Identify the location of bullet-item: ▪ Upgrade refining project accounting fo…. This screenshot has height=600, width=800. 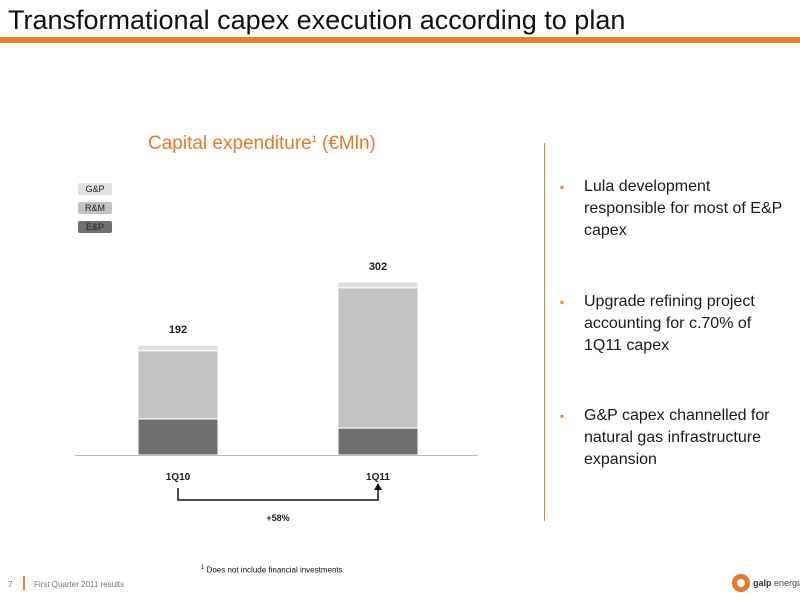
(675, 324).